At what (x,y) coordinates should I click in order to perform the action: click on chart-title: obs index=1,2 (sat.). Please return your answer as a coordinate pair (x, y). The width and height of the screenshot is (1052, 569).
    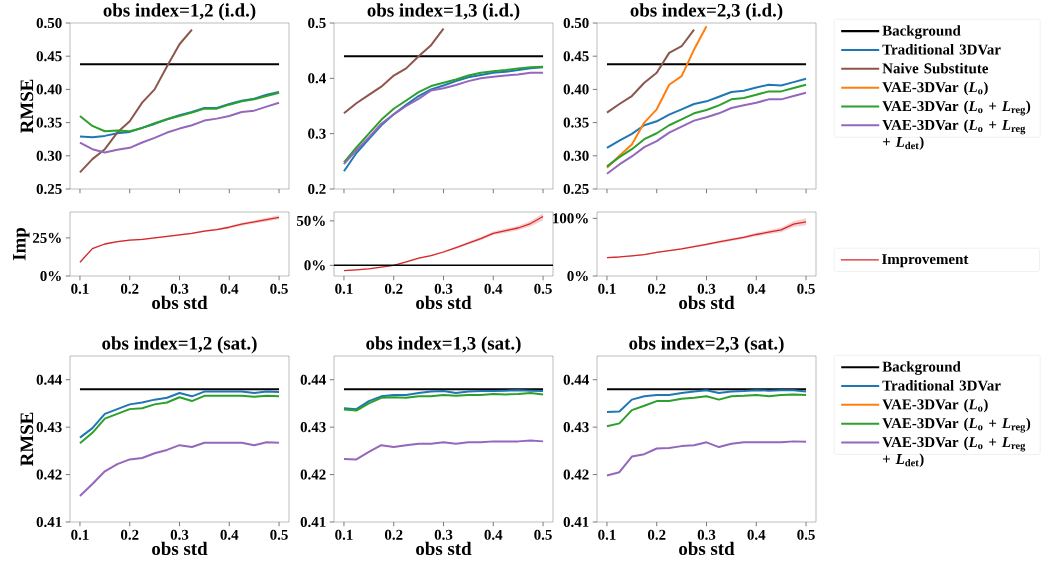
    Looking at the image, I should click on (179, 345).